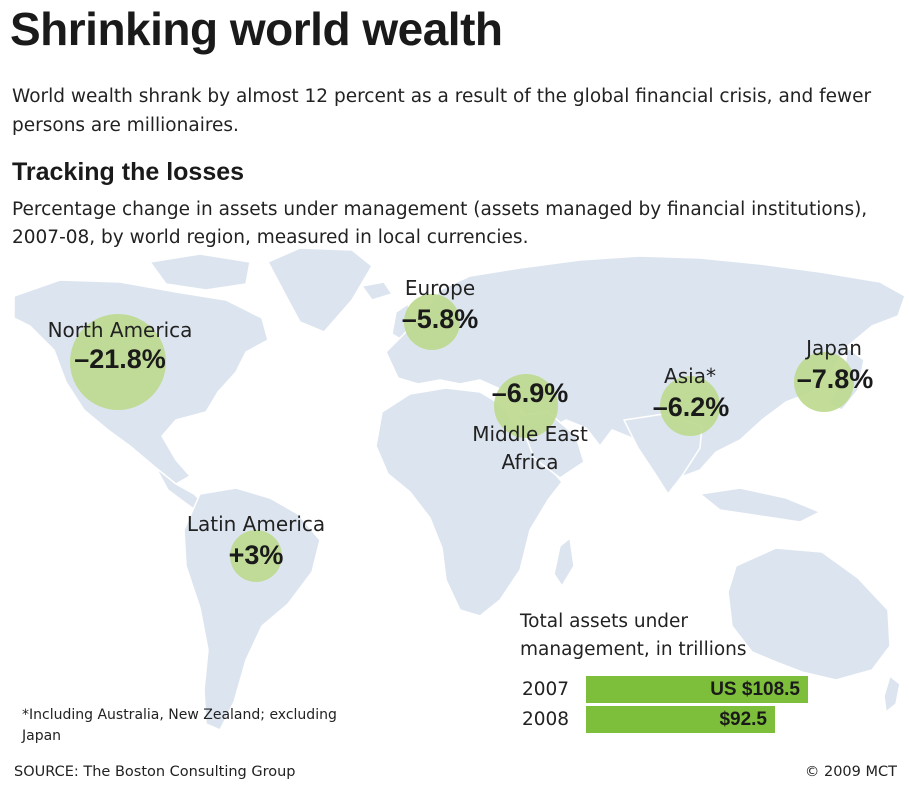  Describe the element at coordinates (835, 379) in the screenshot. I see `japan-change: –7.8%` at that location.